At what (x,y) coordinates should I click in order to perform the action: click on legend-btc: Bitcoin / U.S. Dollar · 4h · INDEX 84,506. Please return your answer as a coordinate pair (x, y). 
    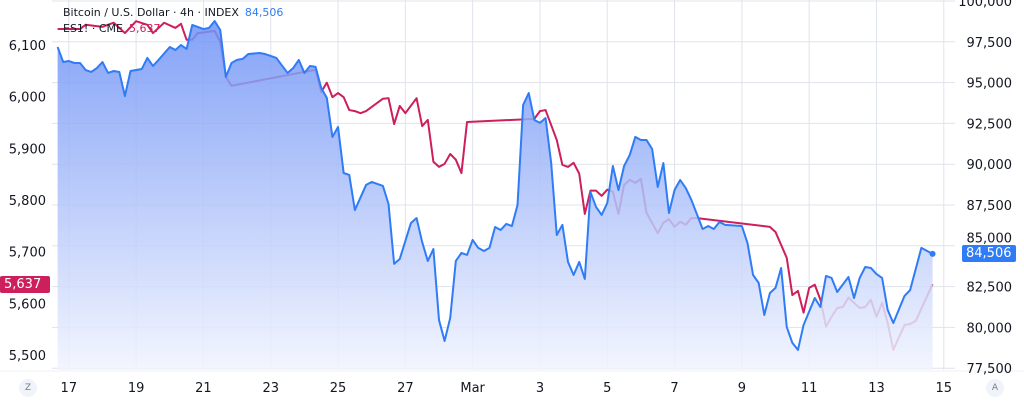
    Looking at the image, I should click on (173, 12).